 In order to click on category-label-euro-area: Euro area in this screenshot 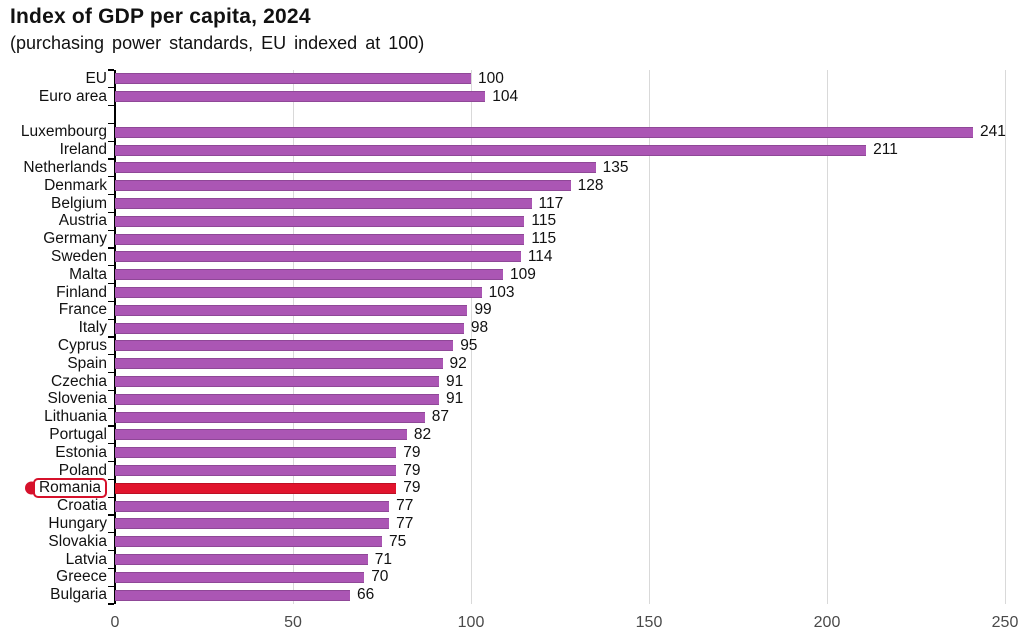, I will do `click(72, 96)`.